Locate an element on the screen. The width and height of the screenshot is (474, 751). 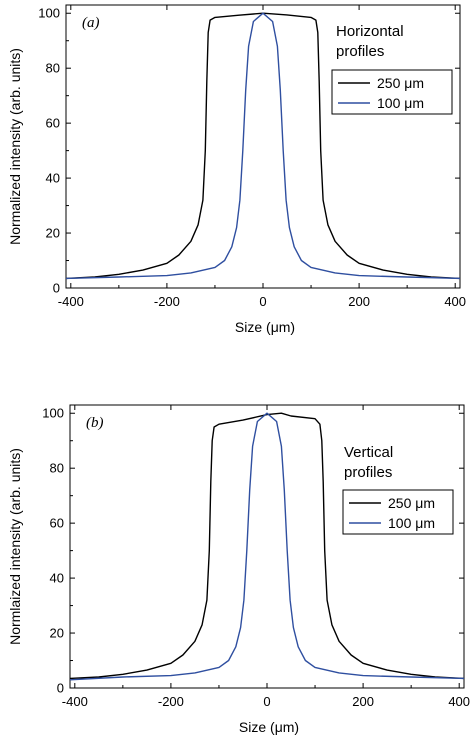
y-axis-label: Normalized intensity (arb. units) is located at coordinates (15, 146).